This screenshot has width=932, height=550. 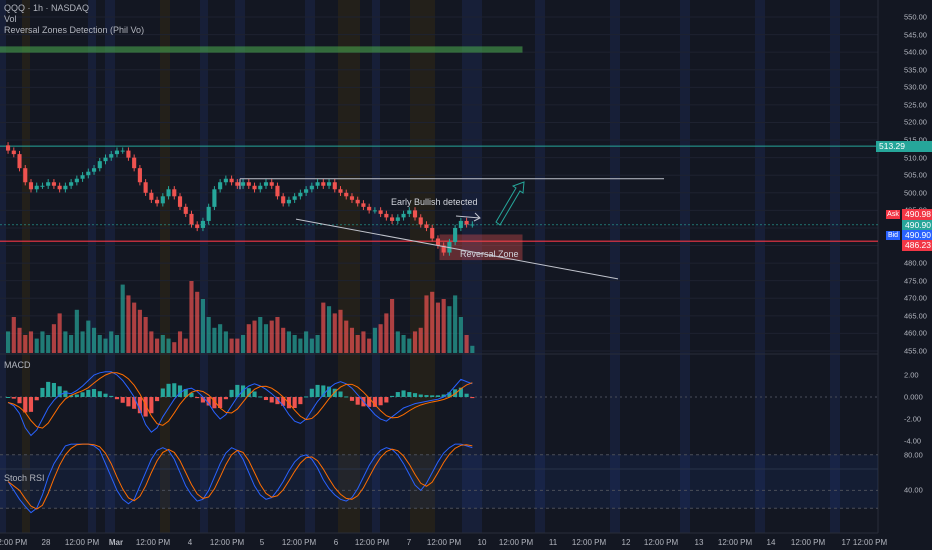 I want to click on price-axis-tick: 475.00, so click(x=915, y=281).